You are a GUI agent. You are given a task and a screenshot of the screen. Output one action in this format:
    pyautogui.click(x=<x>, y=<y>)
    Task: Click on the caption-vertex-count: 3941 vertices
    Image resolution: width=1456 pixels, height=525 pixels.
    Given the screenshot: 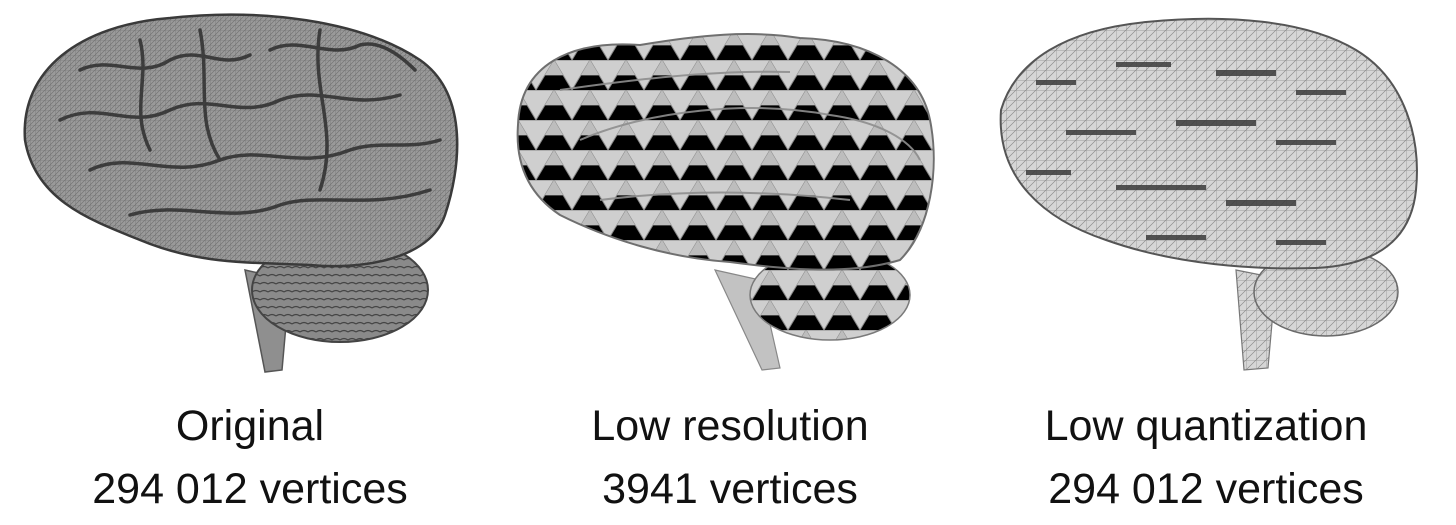 What is the action you would take?
    pyautogui.click(x=730, y=489)
    